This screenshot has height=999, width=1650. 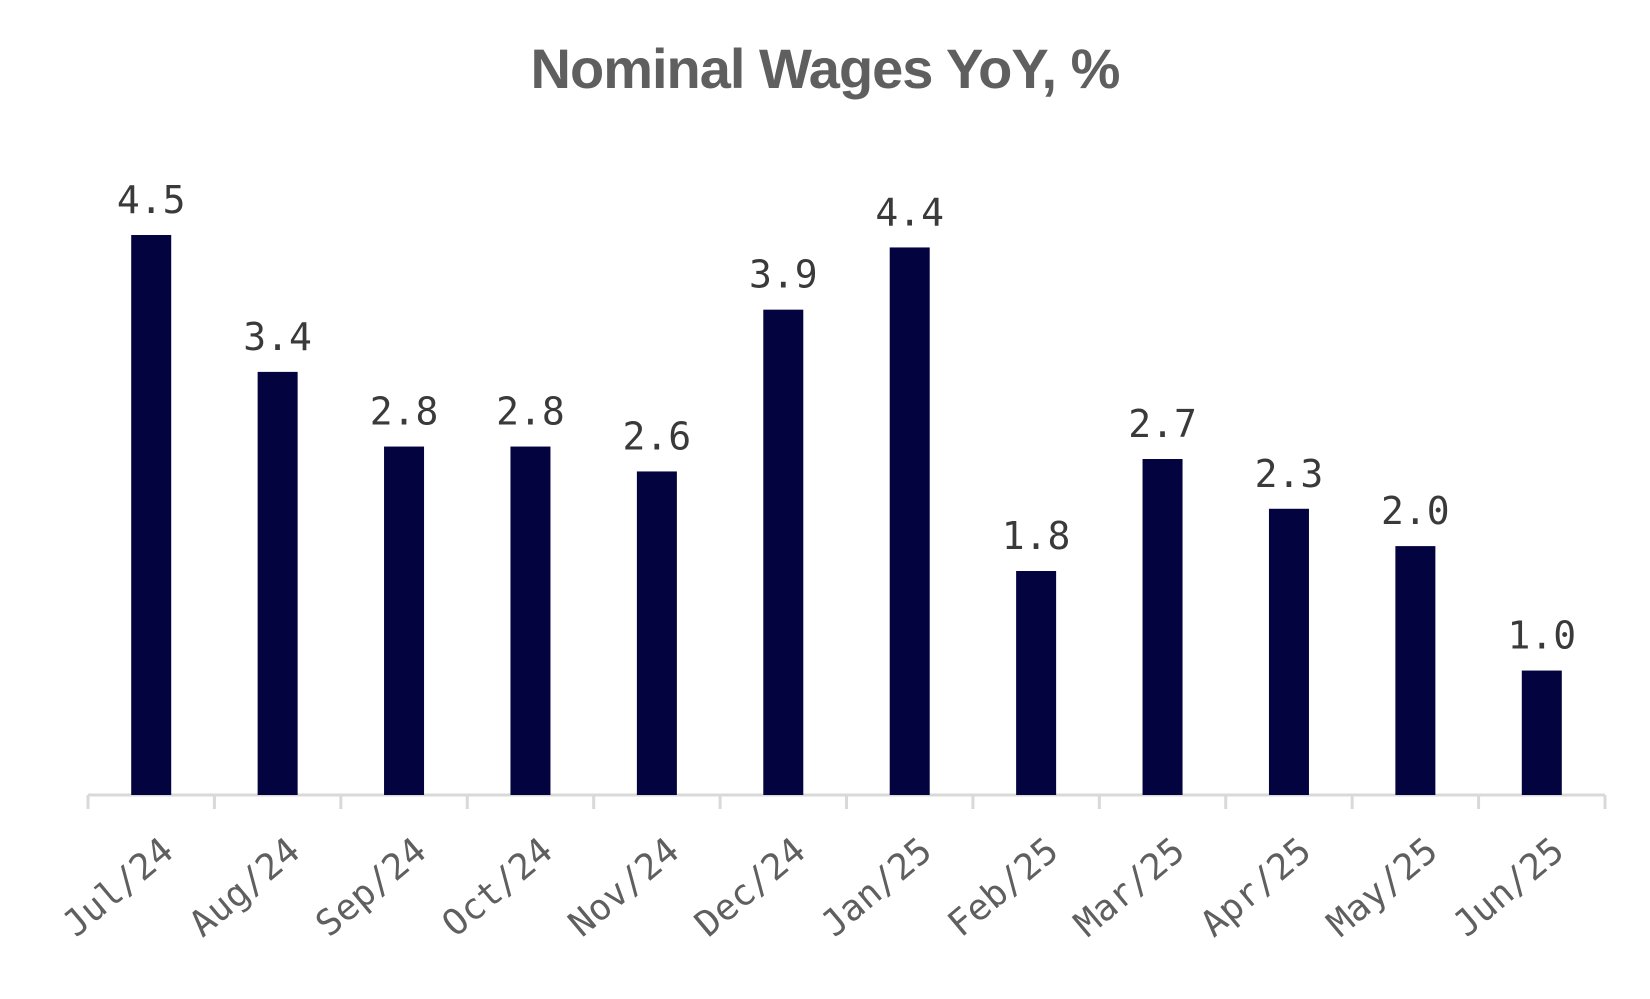 What do you see at coordinates (371, 887) in the screenshot?
I see `x-tick-label: Sep/24` at bounding box center [371, 887].